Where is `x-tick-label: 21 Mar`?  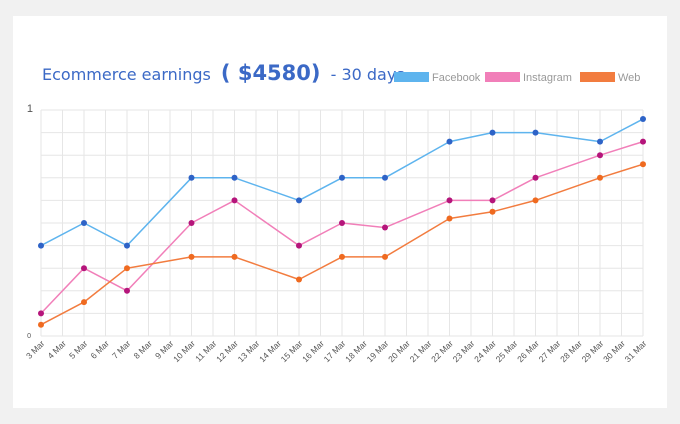
x-tick-label: 21 Mar is located at coordinates (421, 351).